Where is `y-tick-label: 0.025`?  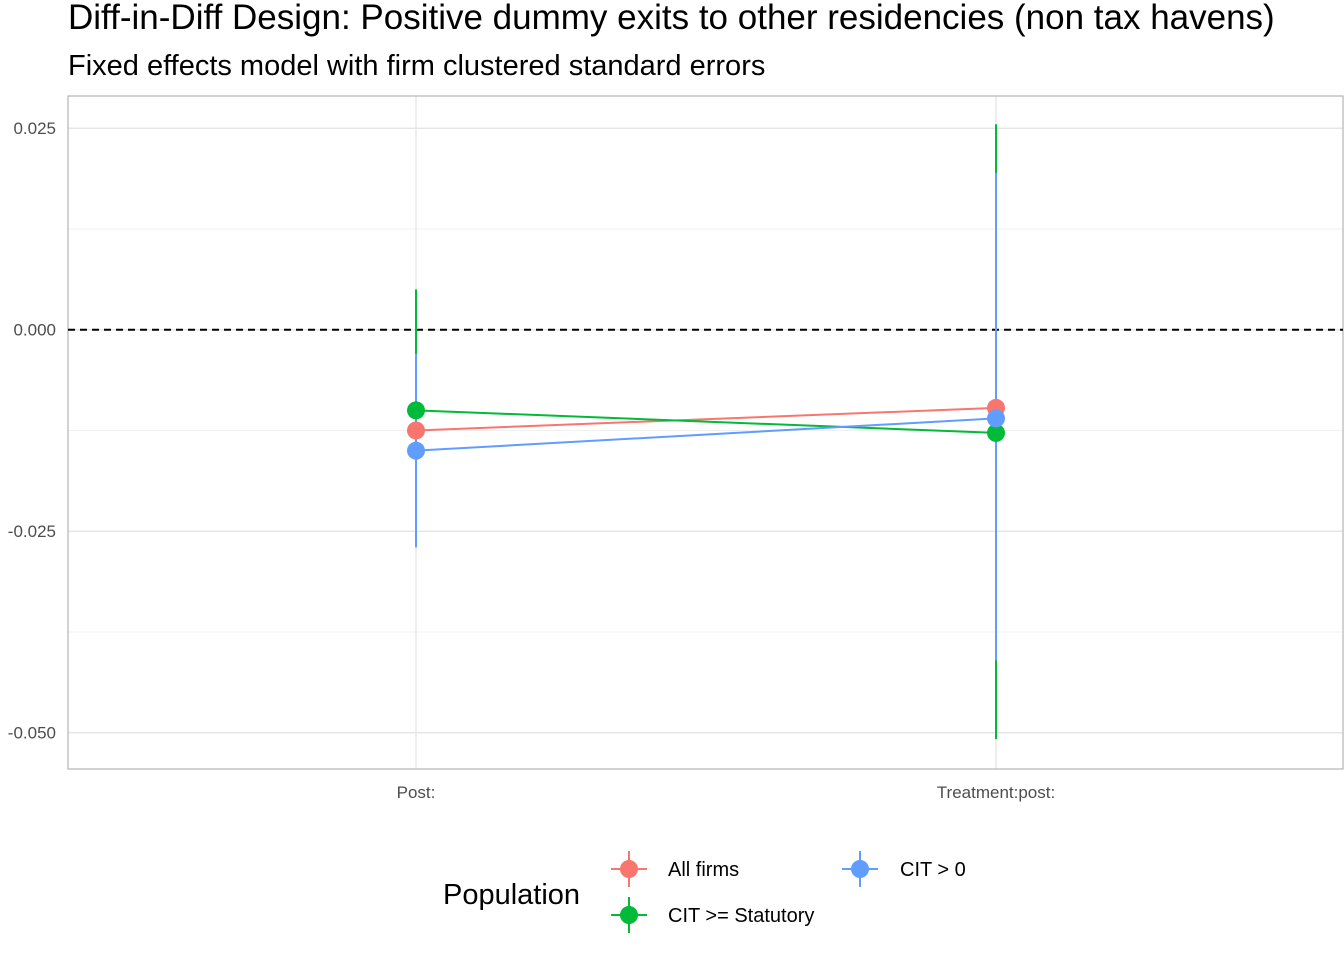 y-tick-label: 0.025 is located at coordinates (34, 128).